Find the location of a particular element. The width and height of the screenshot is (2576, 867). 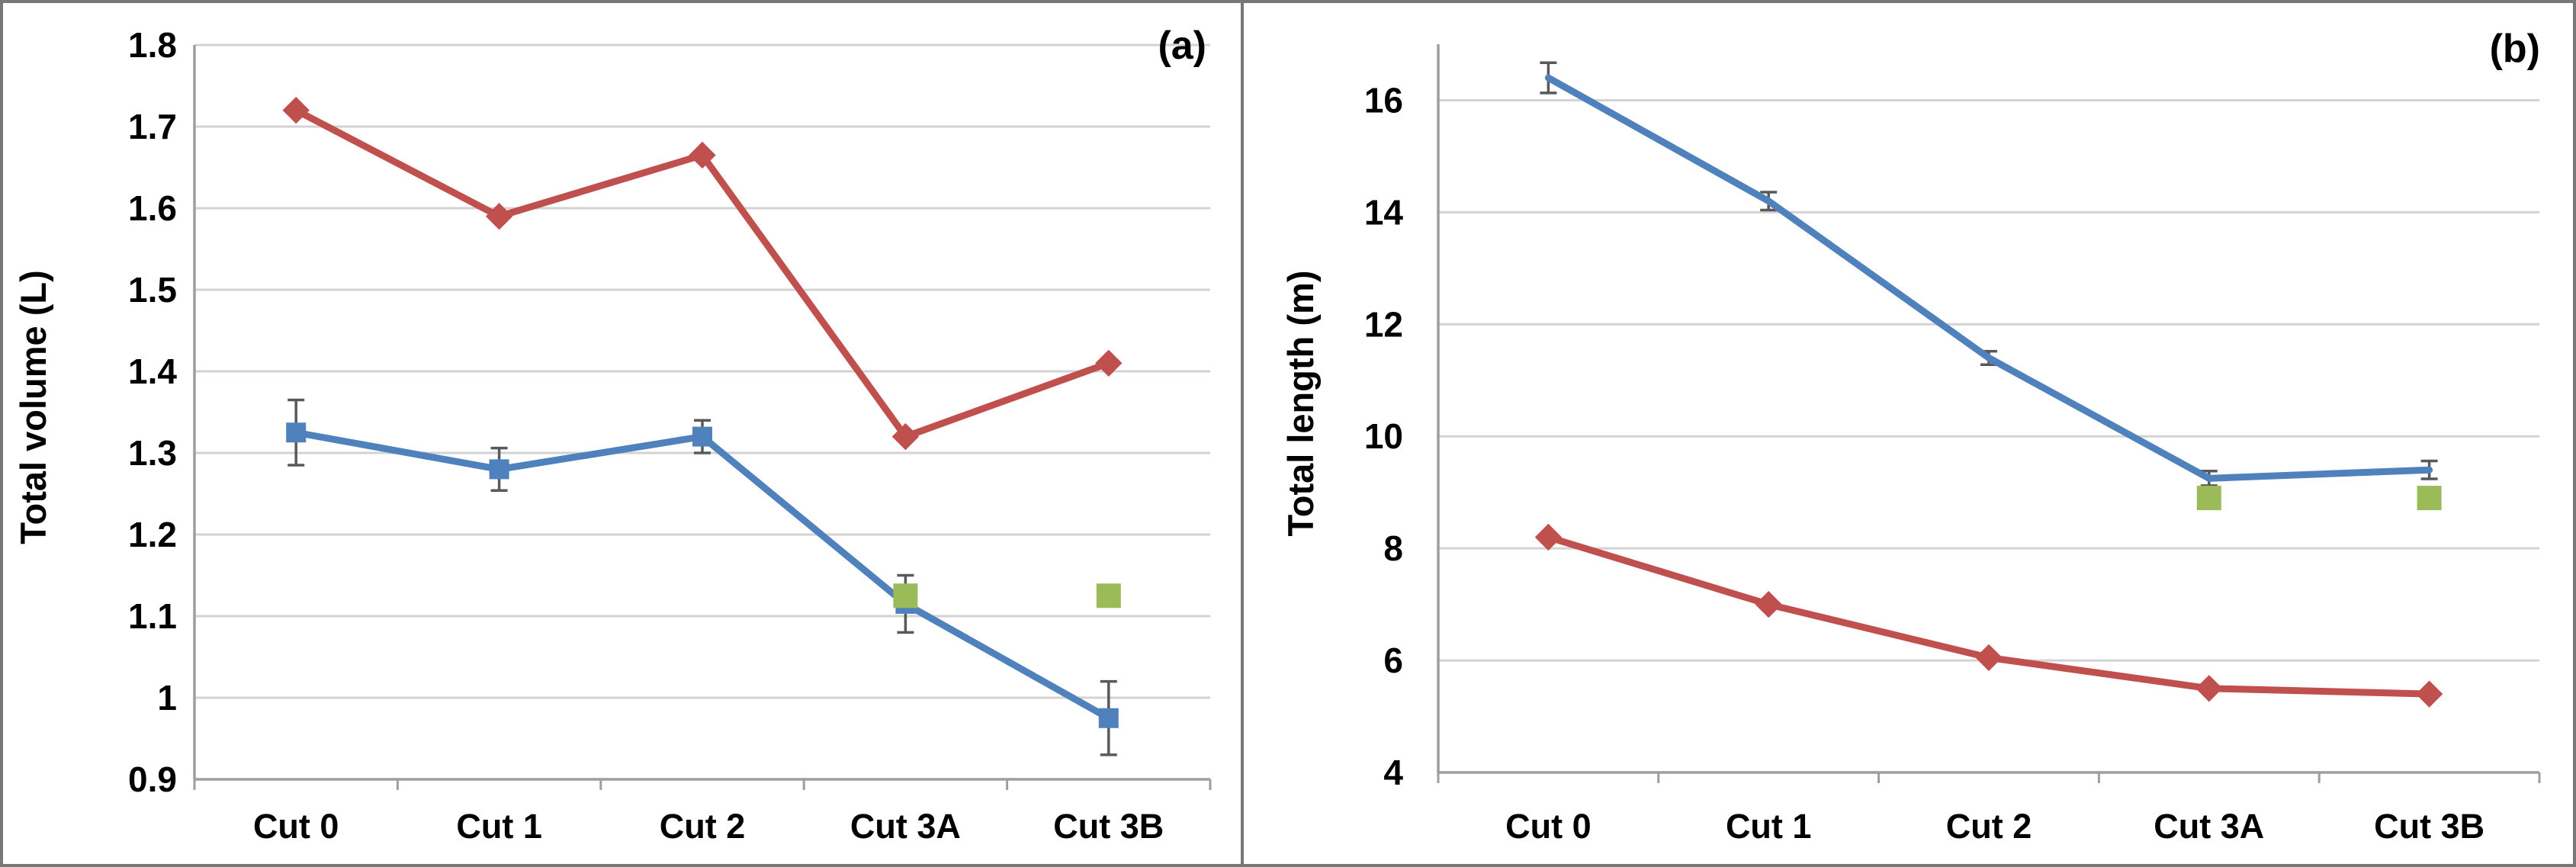

y-tick-label: 1.7 is located at coordinates (152, 126).